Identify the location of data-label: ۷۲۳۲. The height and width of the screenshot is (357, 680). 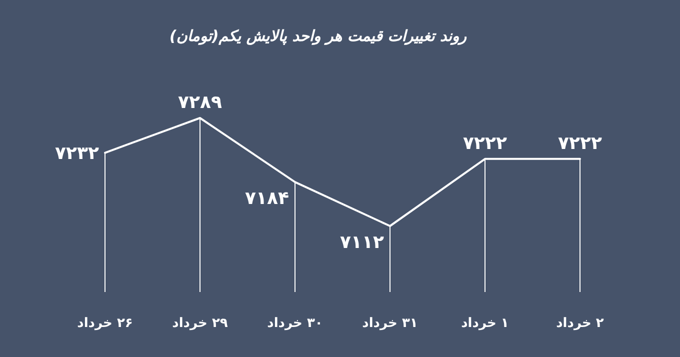
(77, 153).